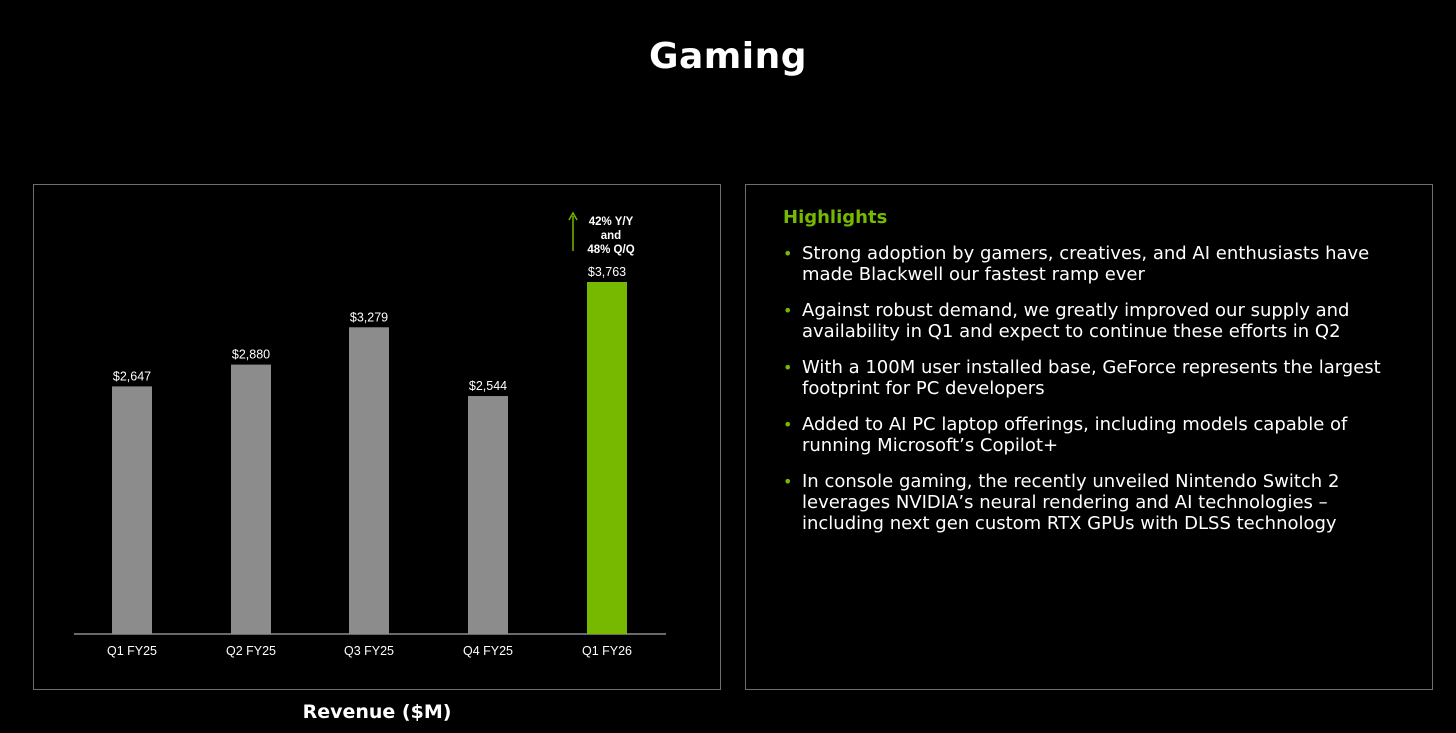  Describe the element at coordinates (573, 216) in the screenshot. I see `up-arrow-head-icon` at that location.